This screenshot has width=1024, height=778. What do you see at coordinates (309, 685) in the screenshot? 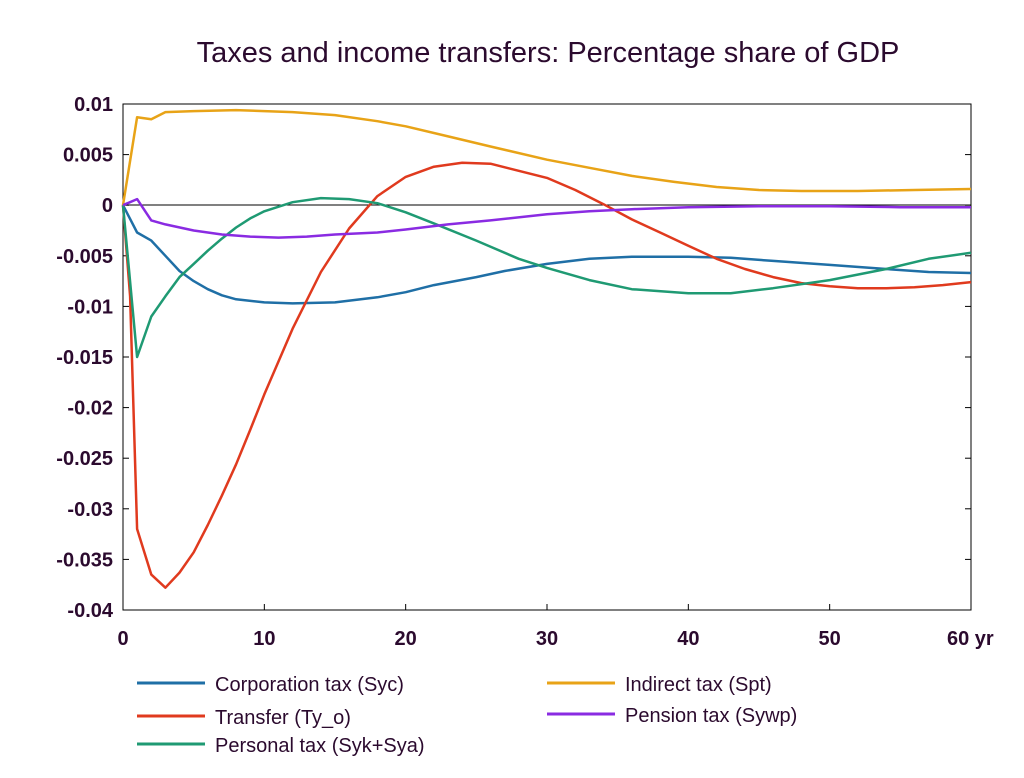
I see `legend-label: Corporation tax (Syc)` at bounding box center [309, 685].